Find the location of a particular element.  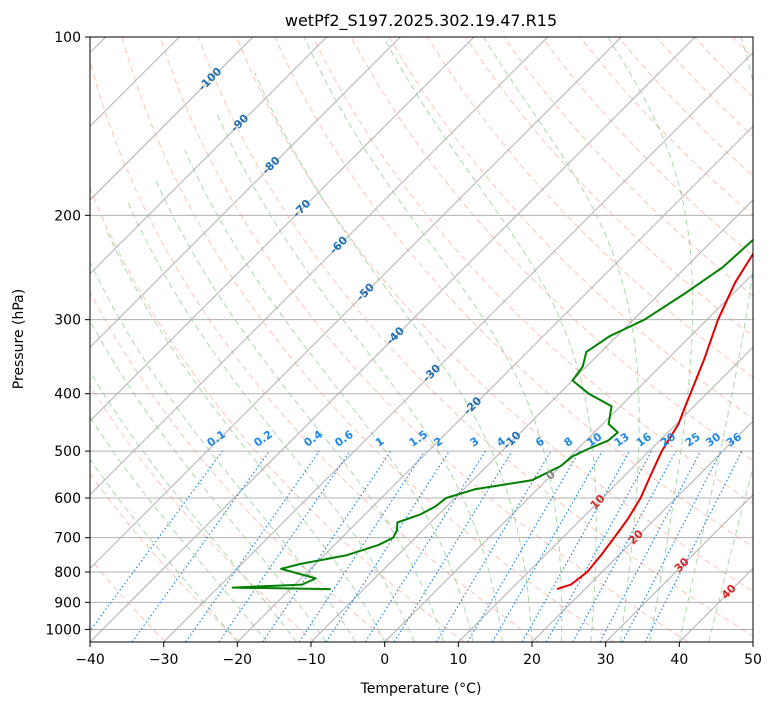

mixing-ratio-label: 0.2 is located at coordinates (263, 439).